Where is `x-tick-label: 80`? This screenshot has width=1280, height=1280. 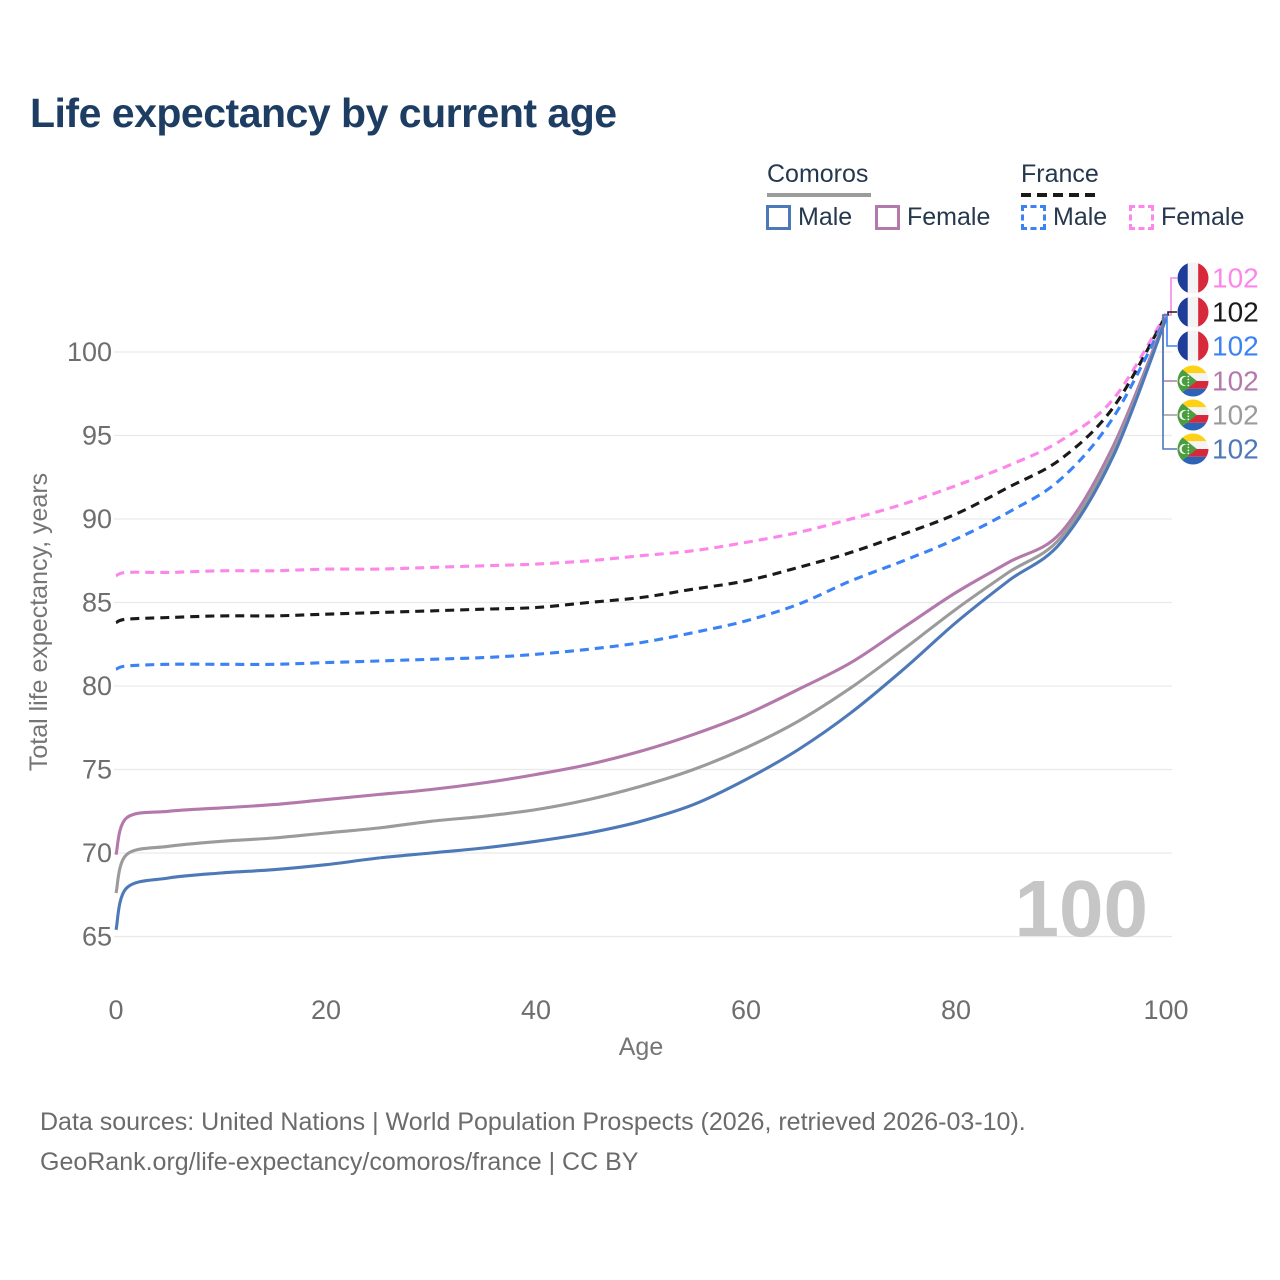
x-tick-label: 80 is located at coordinates (956, 1010).